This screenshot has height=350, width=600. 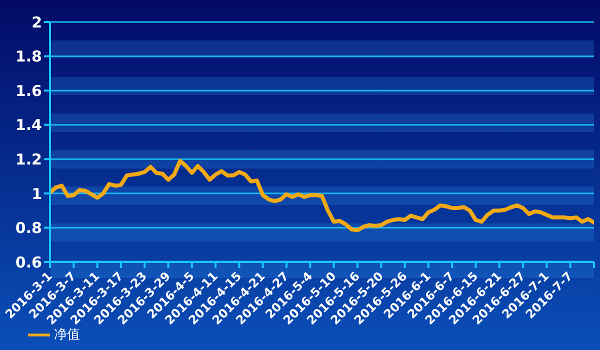 What do you see at coordinates (28, 228) in the screenshot?
I see `y-tick-label: 0.8` at bounding box center [28, 228].